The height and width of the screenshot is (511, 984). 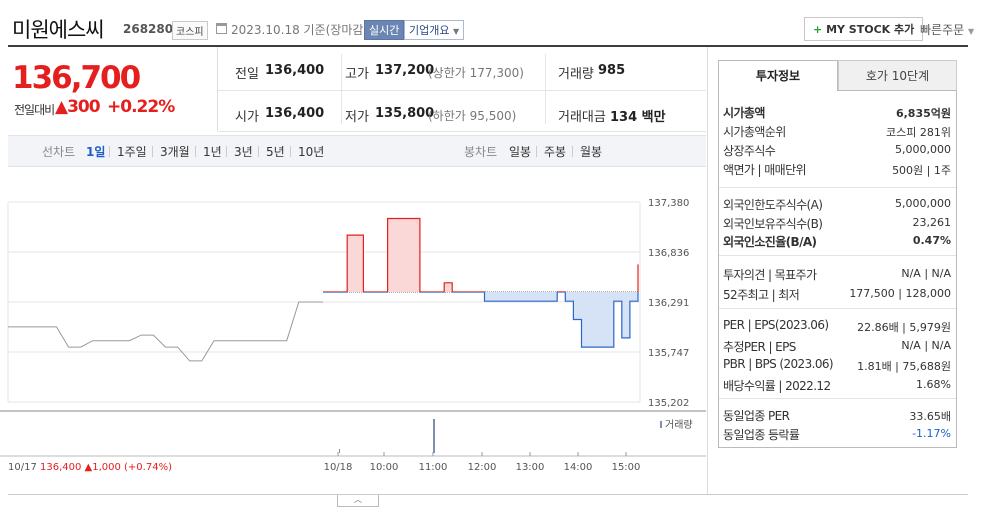 What do you see at coordinates (59, 152) in the screenshot?
I see `line-chart-label: 선차트` at bounding box center [59, 152].